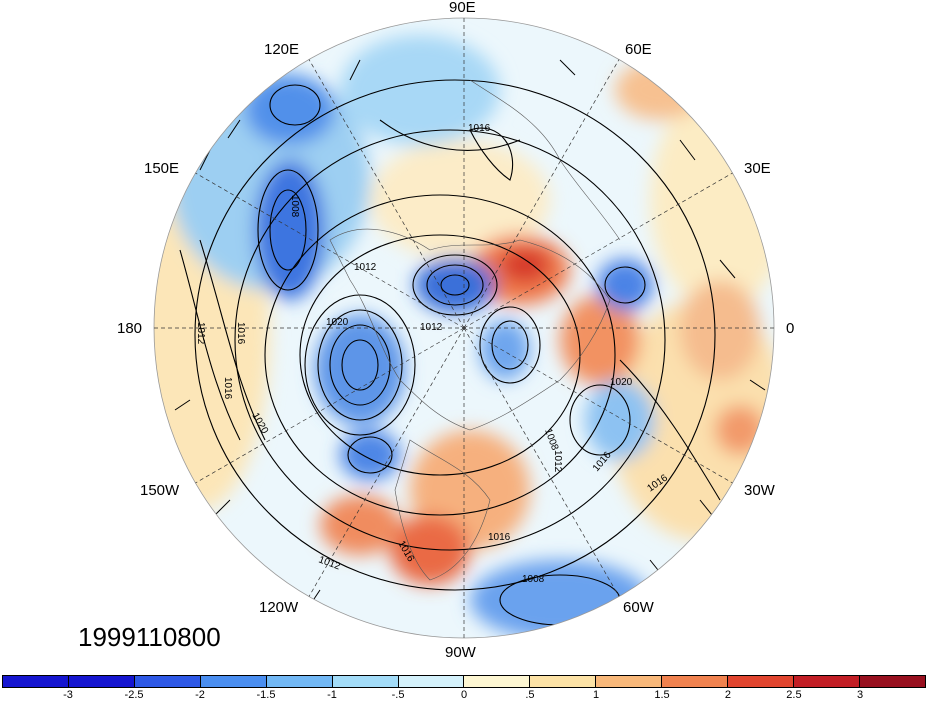 The height and width of the screenshot is (702, 928). I want to click on date-label: 1999110800, so click(149, 637).